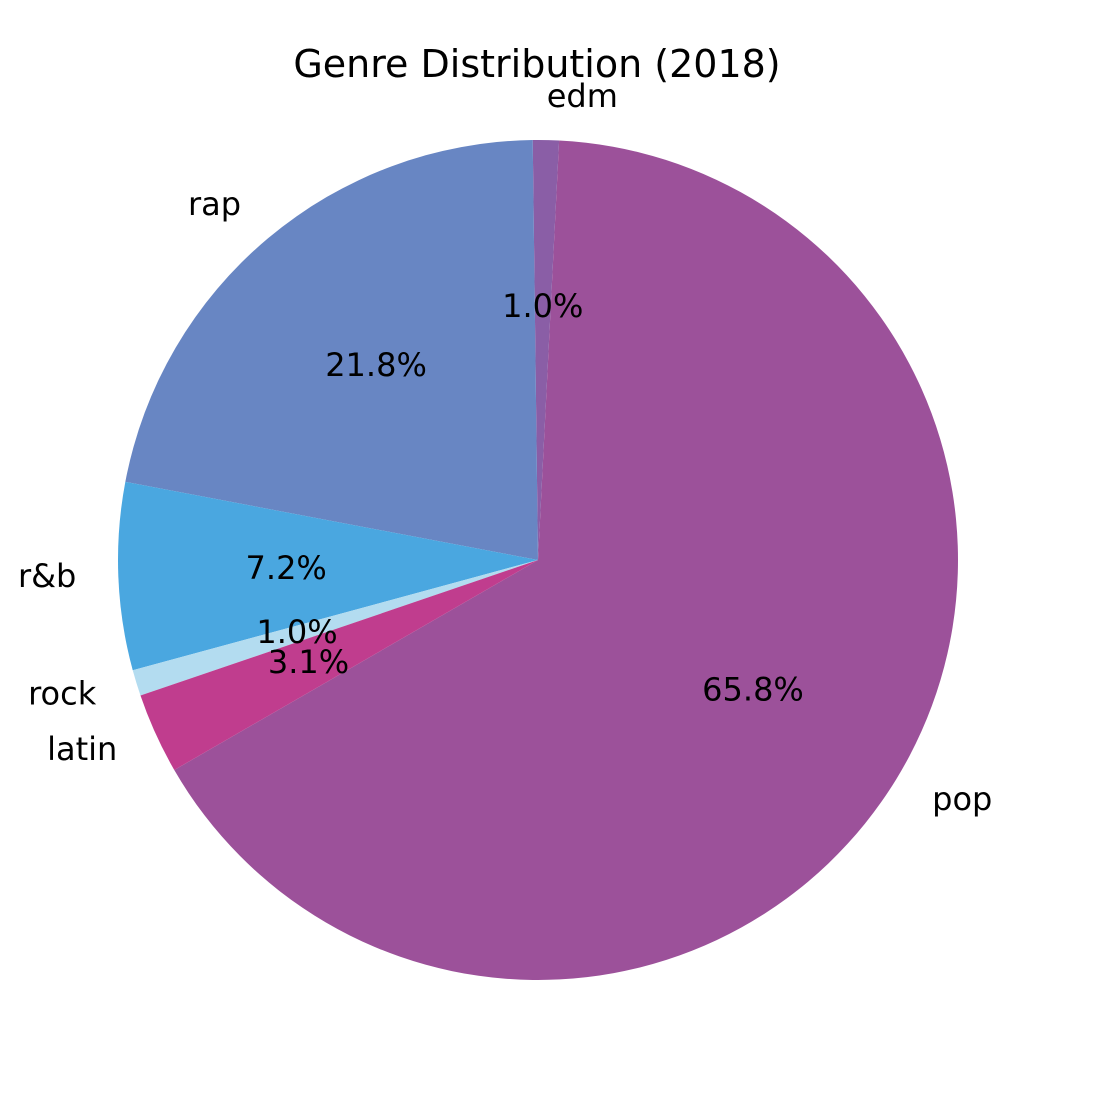  Describe the element at coordinates (308, 662) in the screenshot. I see `slice-percent-latin: 3.1%` at that location.